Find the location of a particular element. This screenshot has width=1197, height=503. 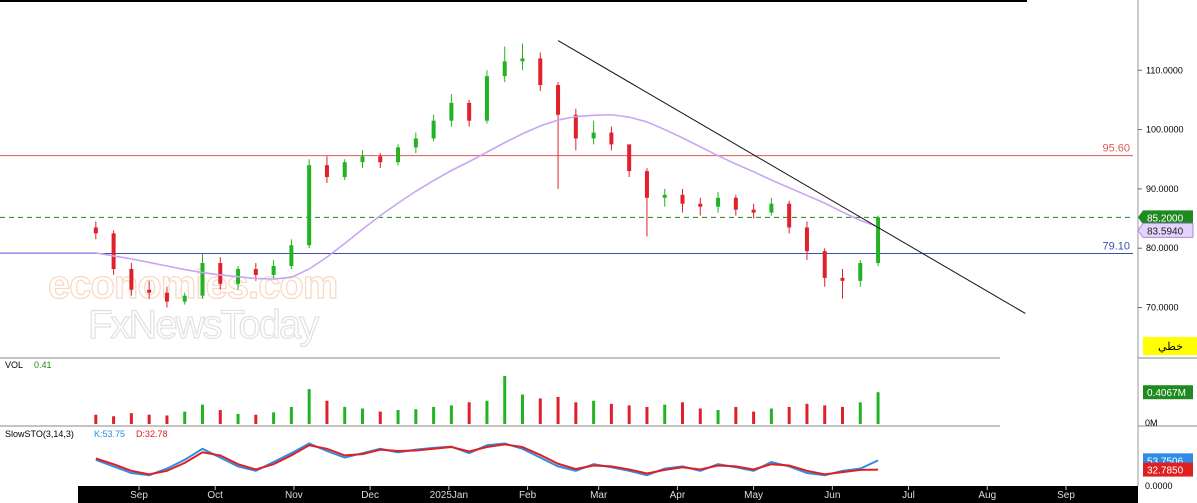

time-tick-label: Apr is located at coordinates (678, 495).